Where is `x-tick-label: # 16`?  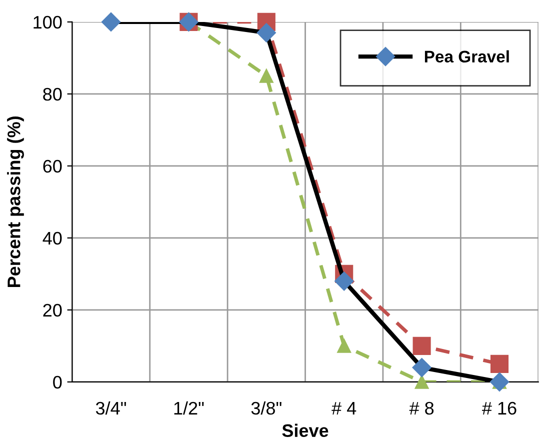 x-tick-label: # 16 is located at coordinates (499, 408).